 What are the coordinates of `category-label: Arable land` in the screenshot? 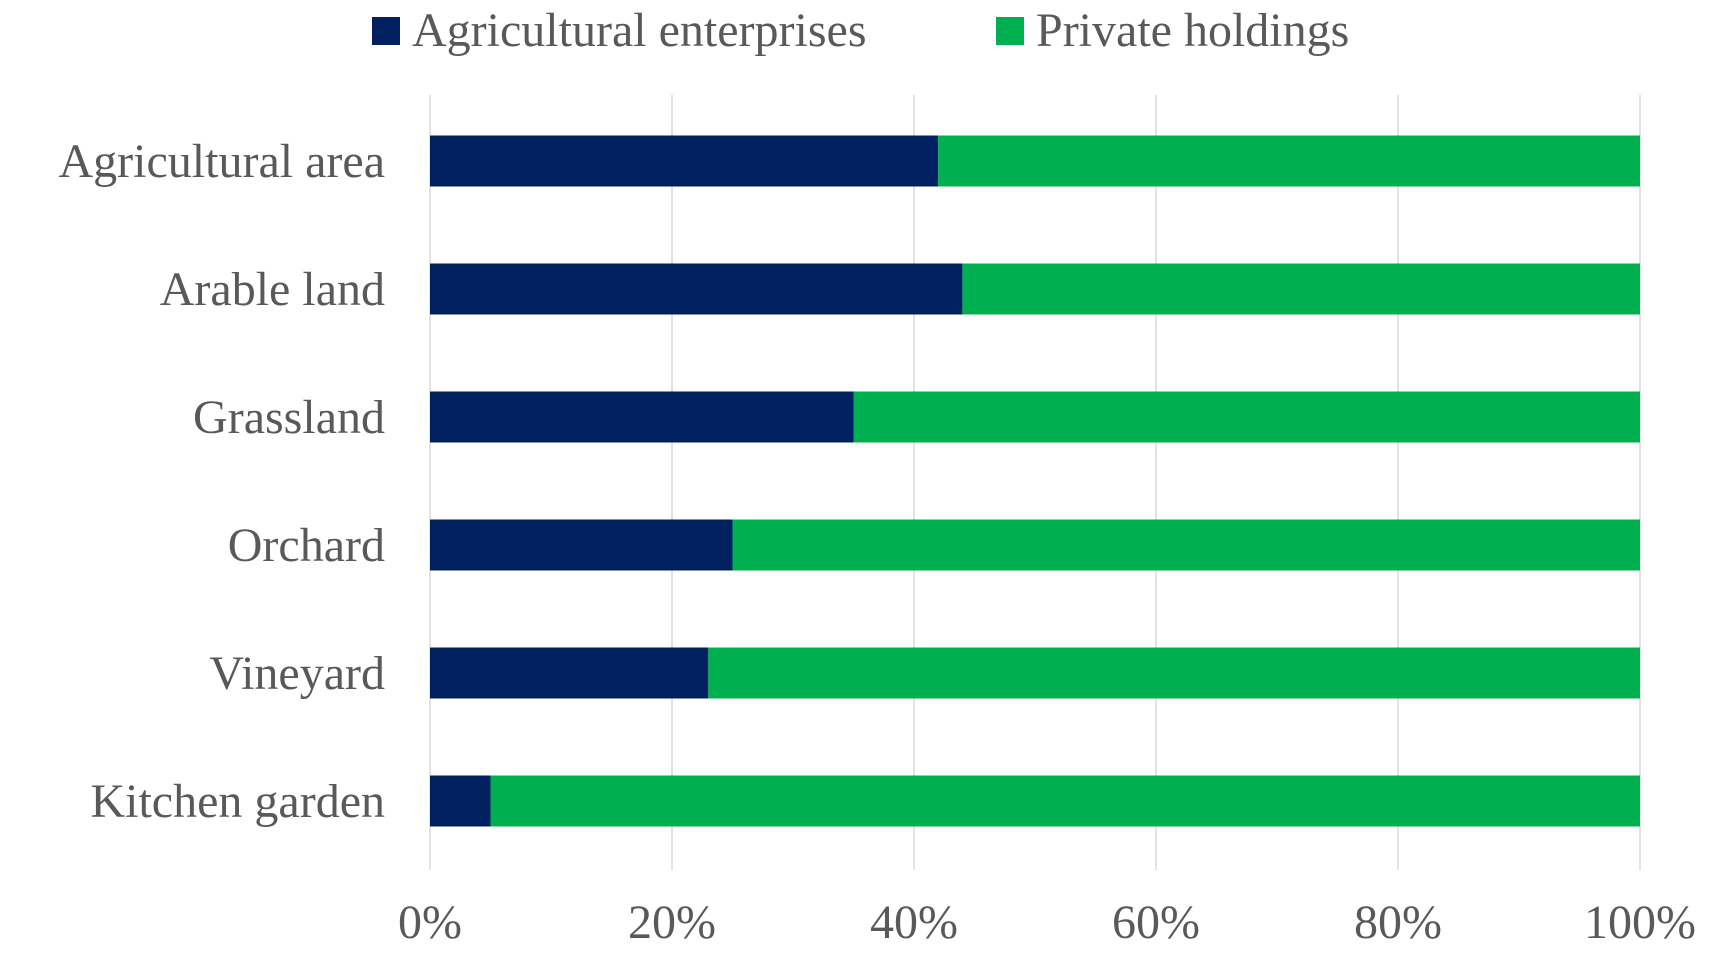 It's located at (272, 289).